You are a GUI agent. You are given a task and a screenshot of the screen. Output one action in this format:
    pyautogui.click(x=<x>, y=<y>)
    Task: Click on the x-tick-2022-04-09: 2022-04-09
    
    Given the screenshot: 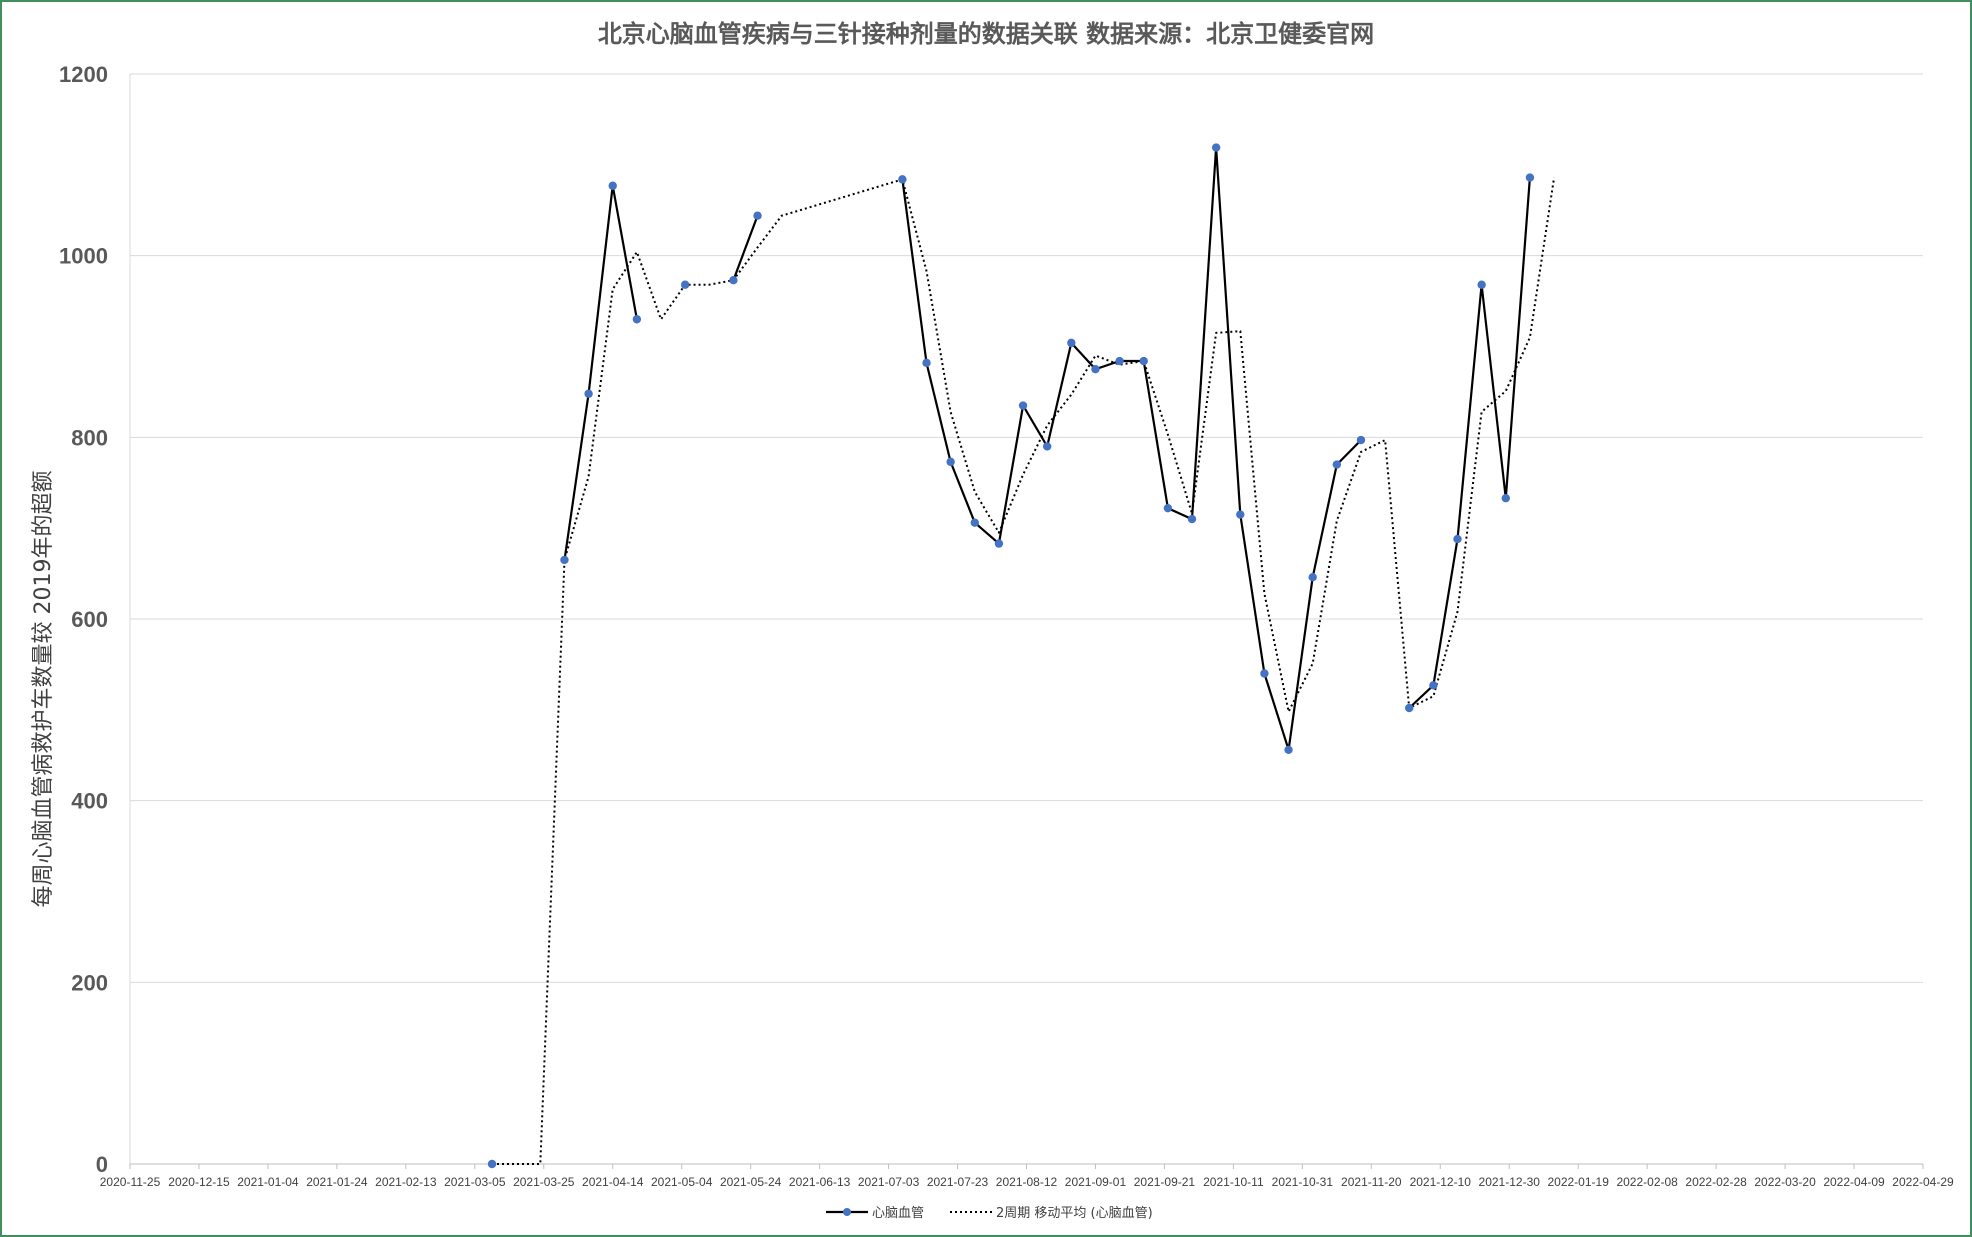 What is the action you would take?
    pyautogui.click(x=1854, y=1182)
    